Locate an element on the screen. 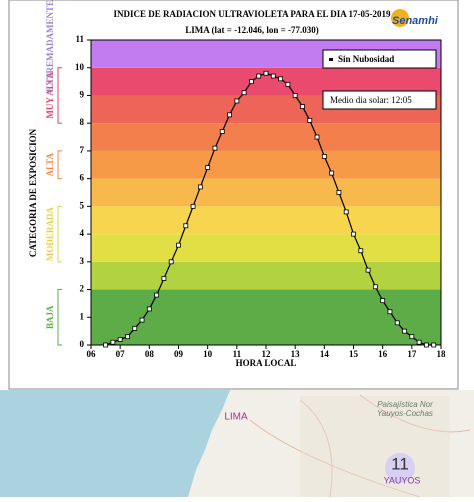 Image resolution: width=474 pixels, height=502 pixels. x-tick-label: 10 is located at coordinates (208, 354).